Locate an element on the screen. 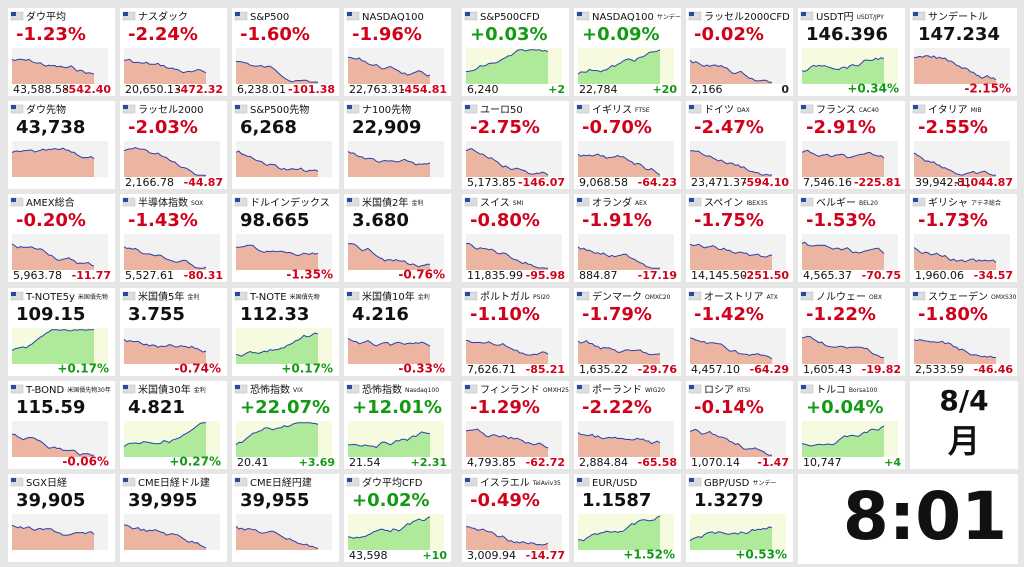 The image size is (1024, 567). main-value: -2.03% is located at coordinates (163, 127).